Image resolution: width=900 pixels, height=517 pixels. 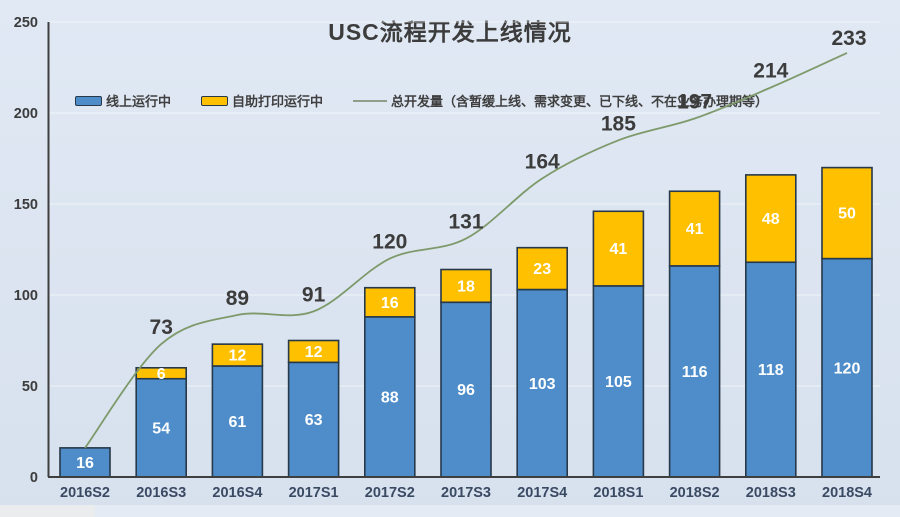 What do you see at coordinates (237, 298) in the screenshot?
I see `total-line-value-label: 89` at bounding box center [237, 298].